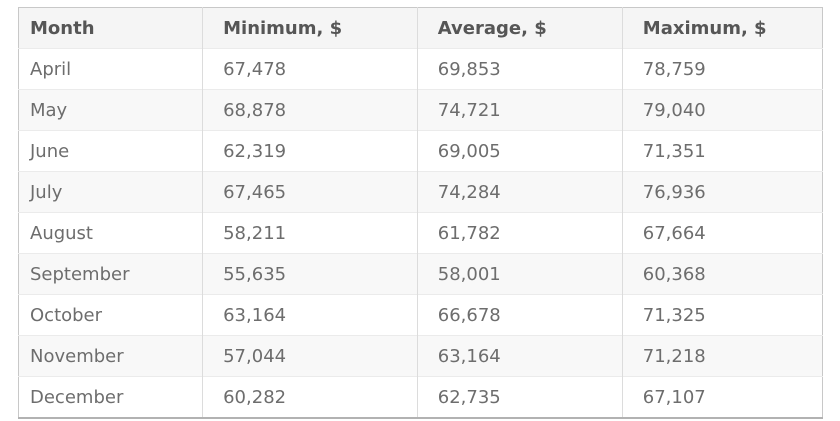 This screenshot has width=840, height=421. I want to click on value-cell: 67,664, so click(722, 233).